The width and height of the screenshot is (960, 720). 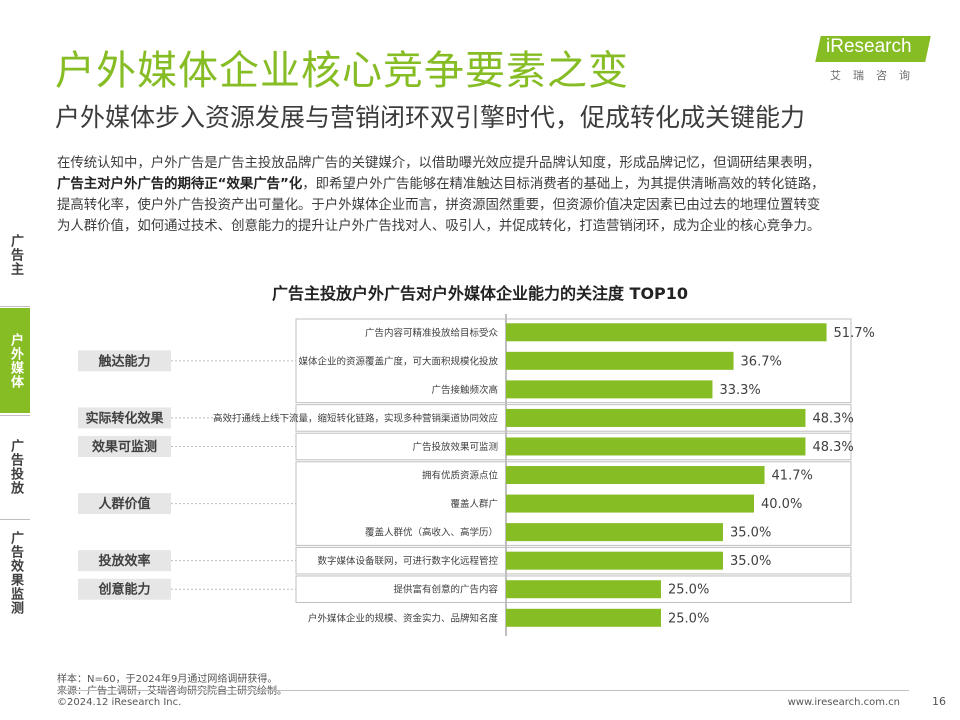 What do you see at coordinates (464, 390) in the screenshot?
I see `category-label: 广告接触频次高` at bounding box center [464, 390].